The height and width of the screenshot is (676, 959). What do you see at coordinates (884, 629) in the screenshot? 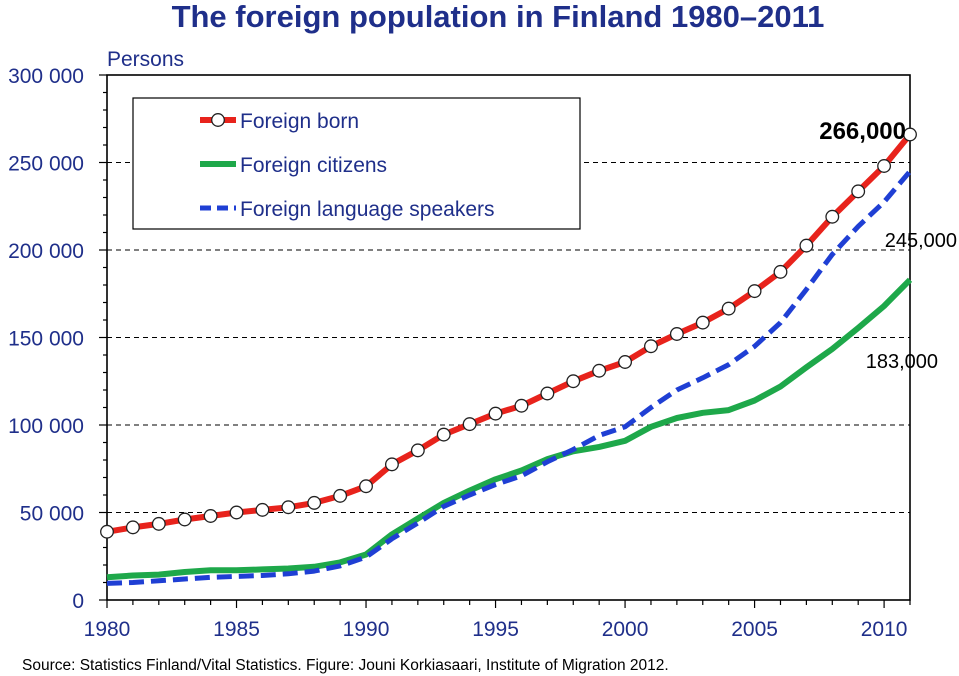
I see `x-tick-label-6: 2010` at bounding box center [884, 629].